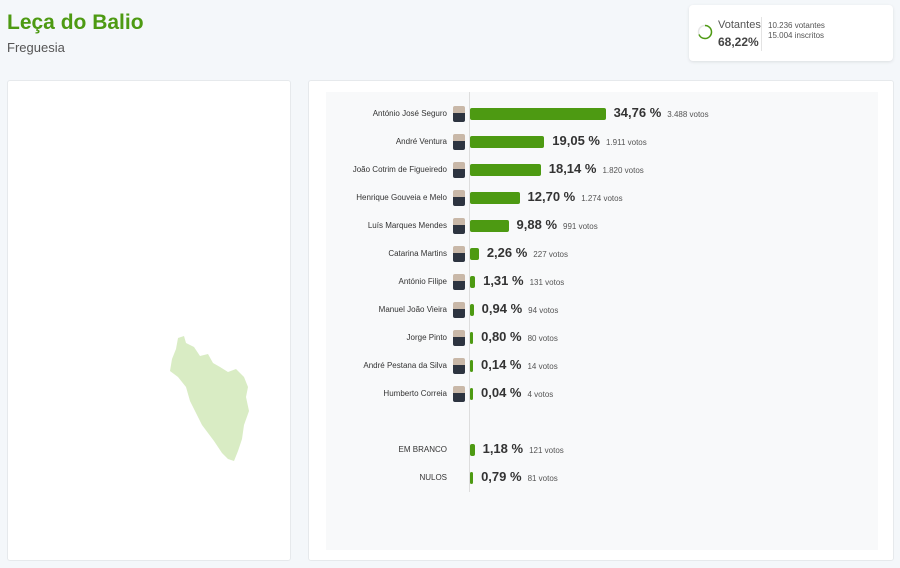  I want to click on percent-value: 34,76 %, so click(637, 112).